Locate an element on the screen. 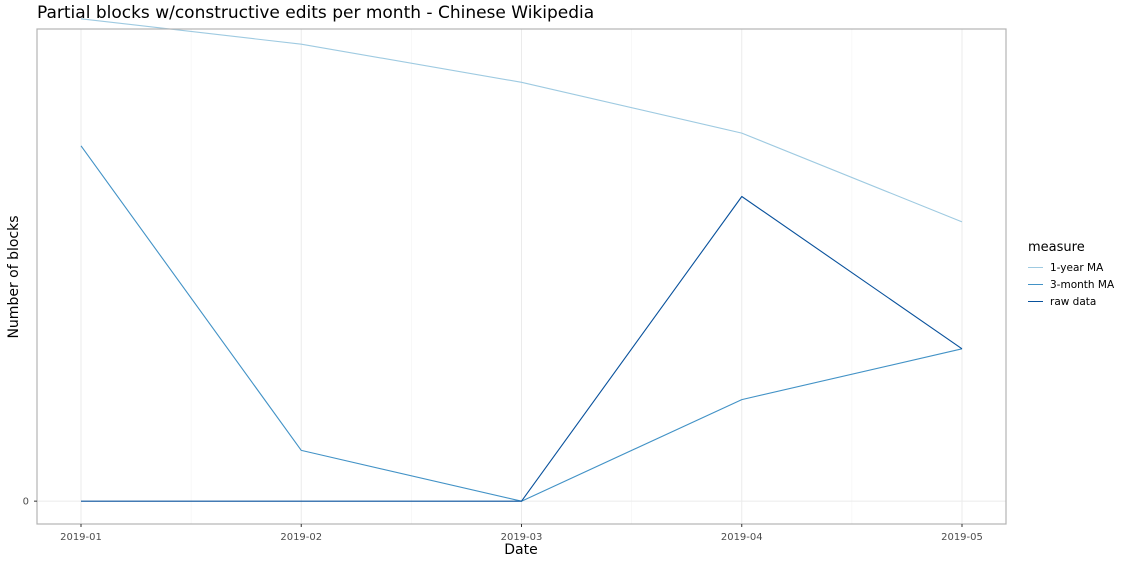 The height and width of the screenshot is (566, 1133). legend-label: raw data is located at coordinates (1073, 301).